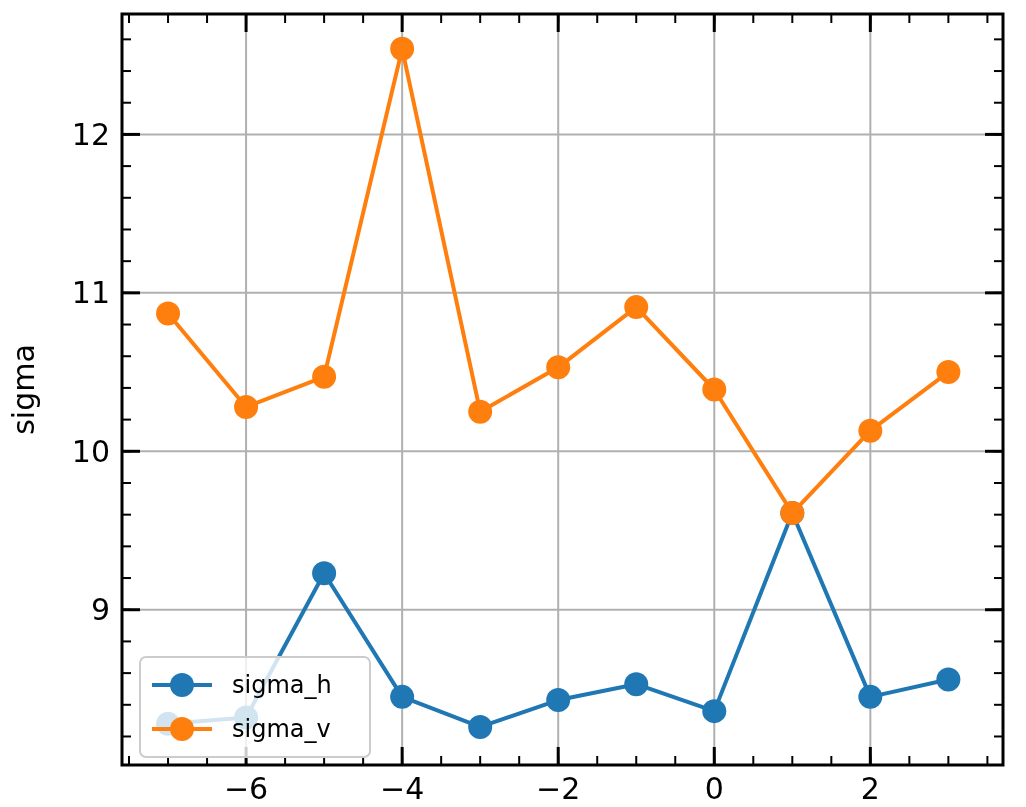  What do you see at coordinates (558, 788) in the screenshot?
I see `x-tick-label: −2` at bounding box center [558, 788].